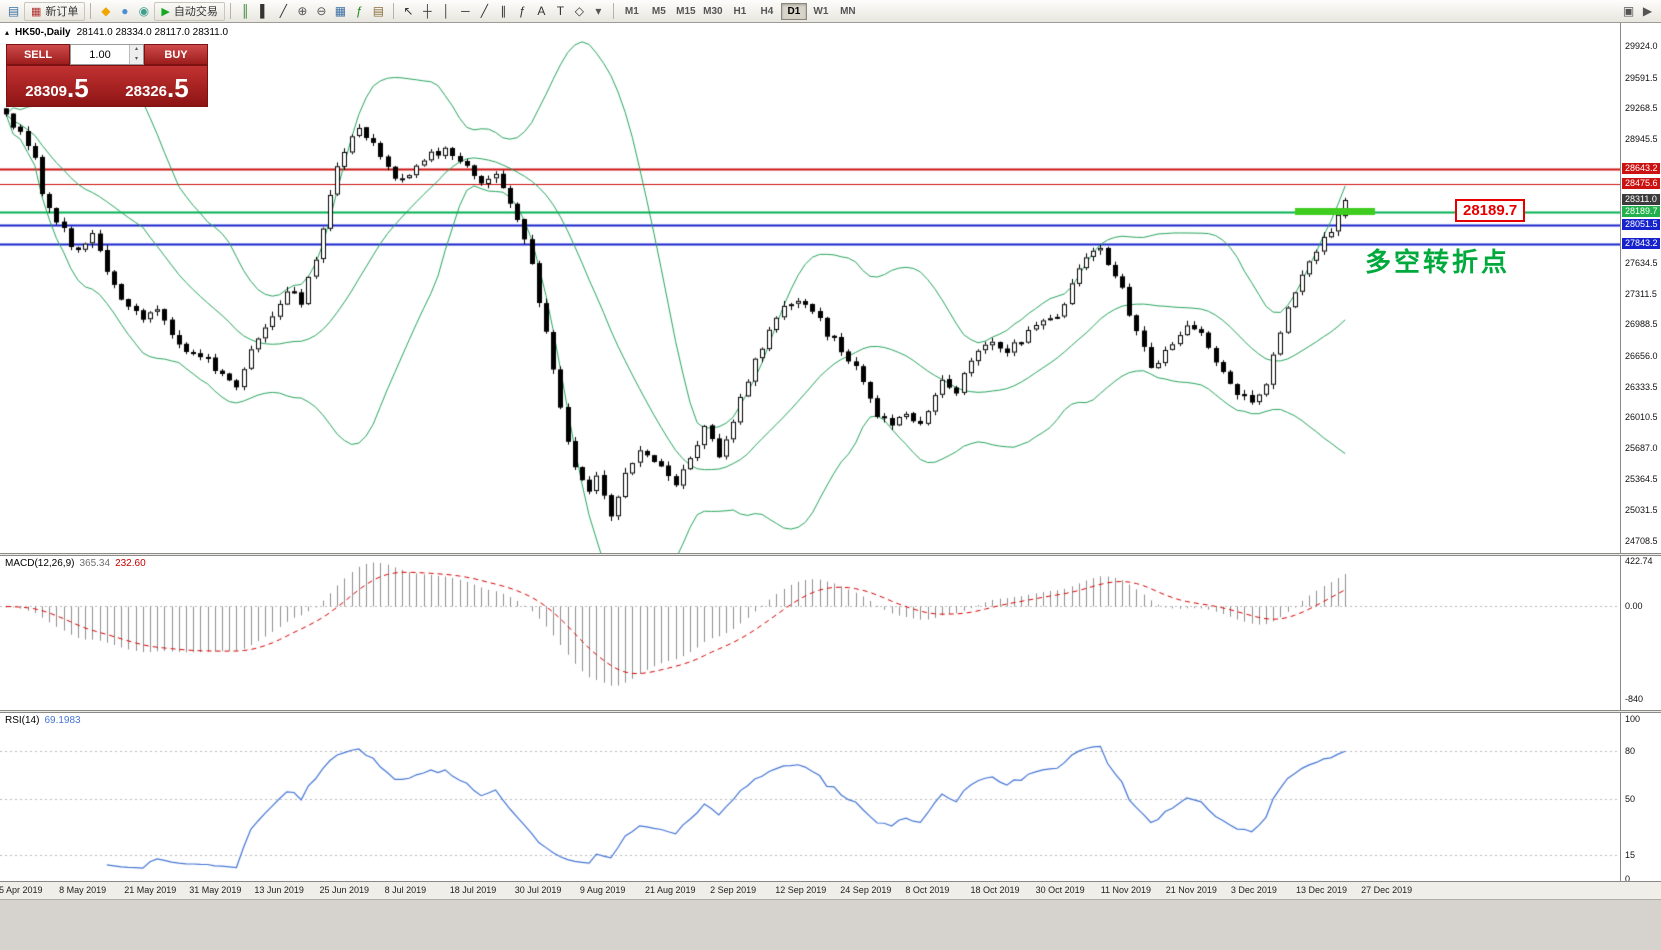 The height and width of the screenshot is (950, 1661). I want to click on auto-scroll-icon: ▶, so click(1647, 11).